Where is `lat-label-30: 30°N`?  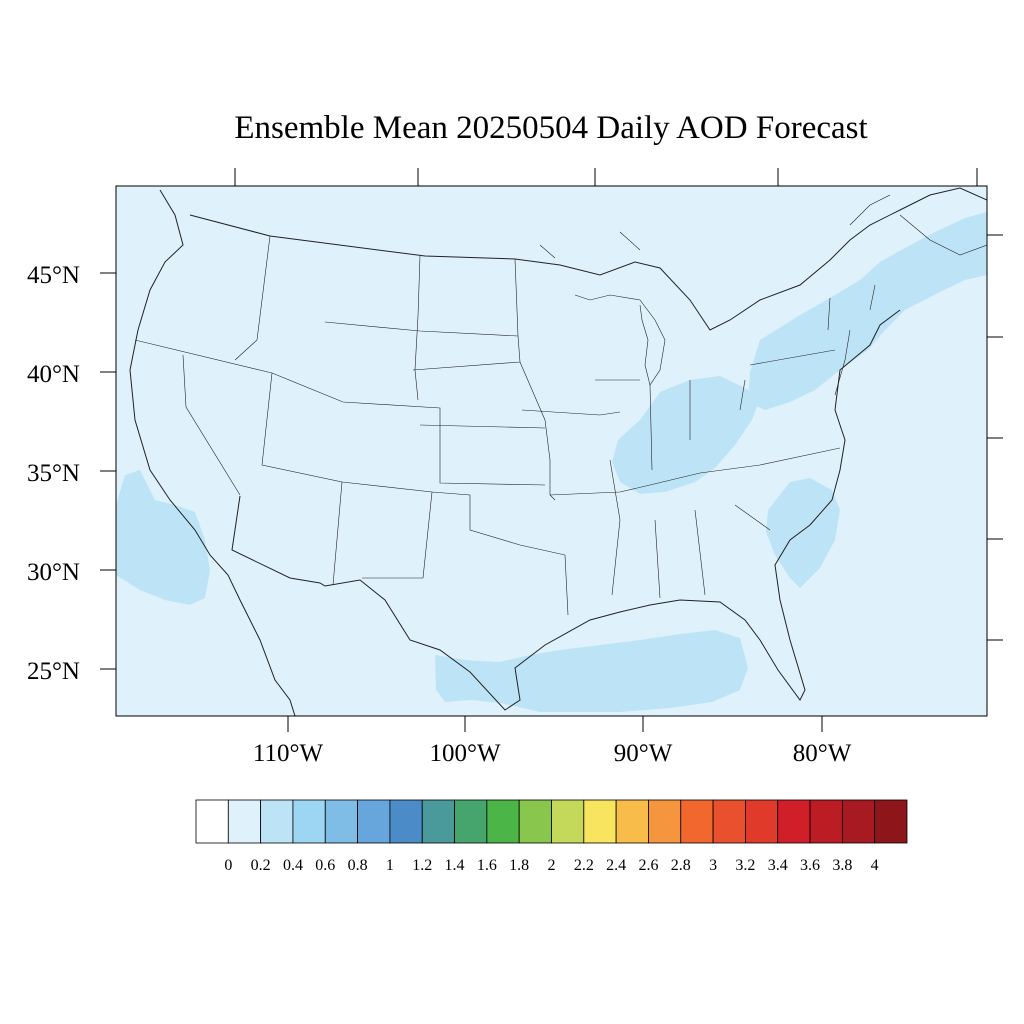 lat-label-30: 30°N is located at coordinates (53, 572).